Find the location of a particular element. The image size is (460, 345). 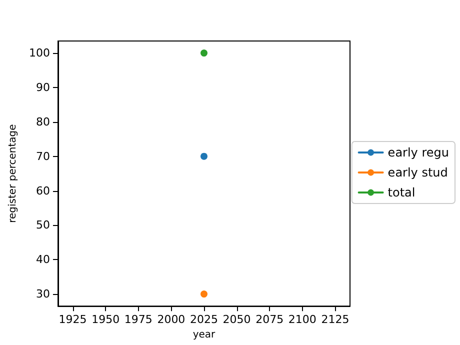

y-axis-title: register percentage is located at coordinates (13, 173).